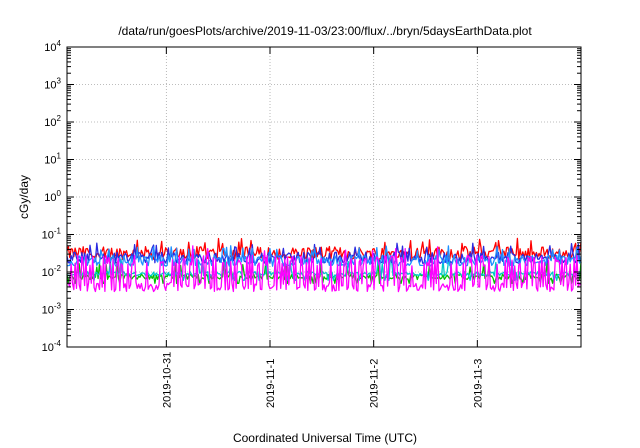 This screenshot has height=448, width=640. Describe the element at coordinates (52, 271) in the screenshot. I see `y-tick-label: 10⁻²` at that location.